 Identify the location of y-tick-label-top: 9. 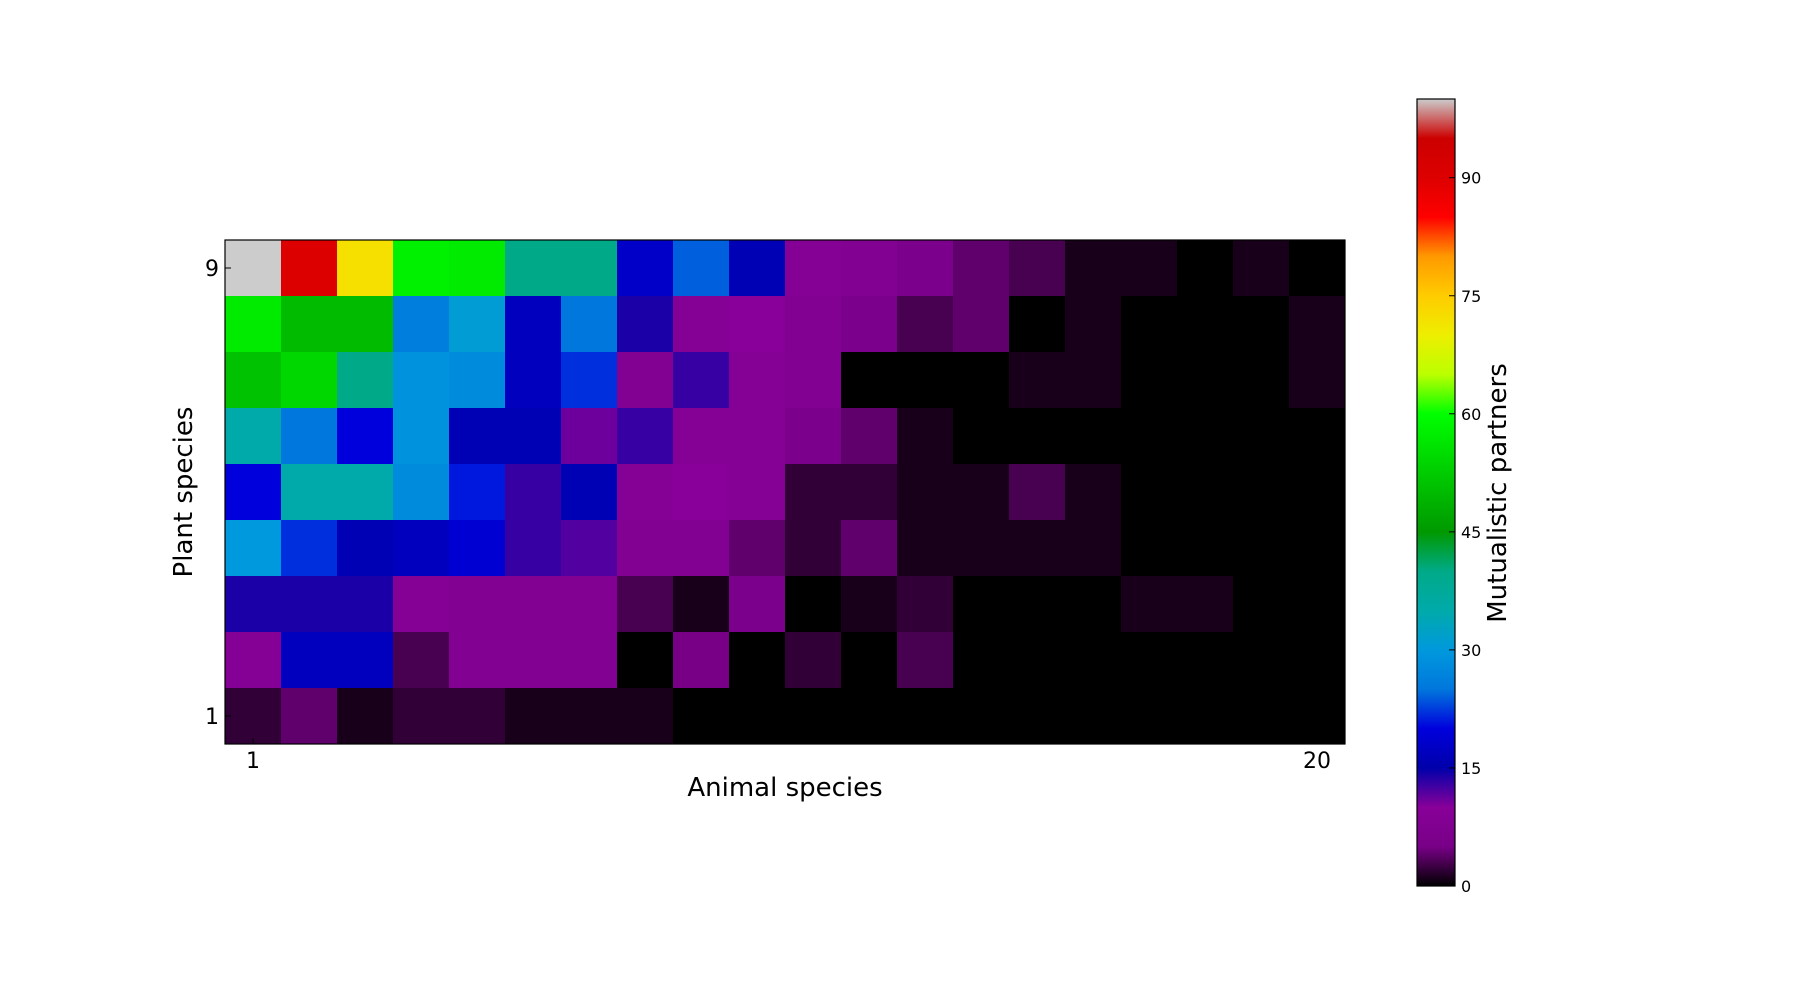
(212, 269).